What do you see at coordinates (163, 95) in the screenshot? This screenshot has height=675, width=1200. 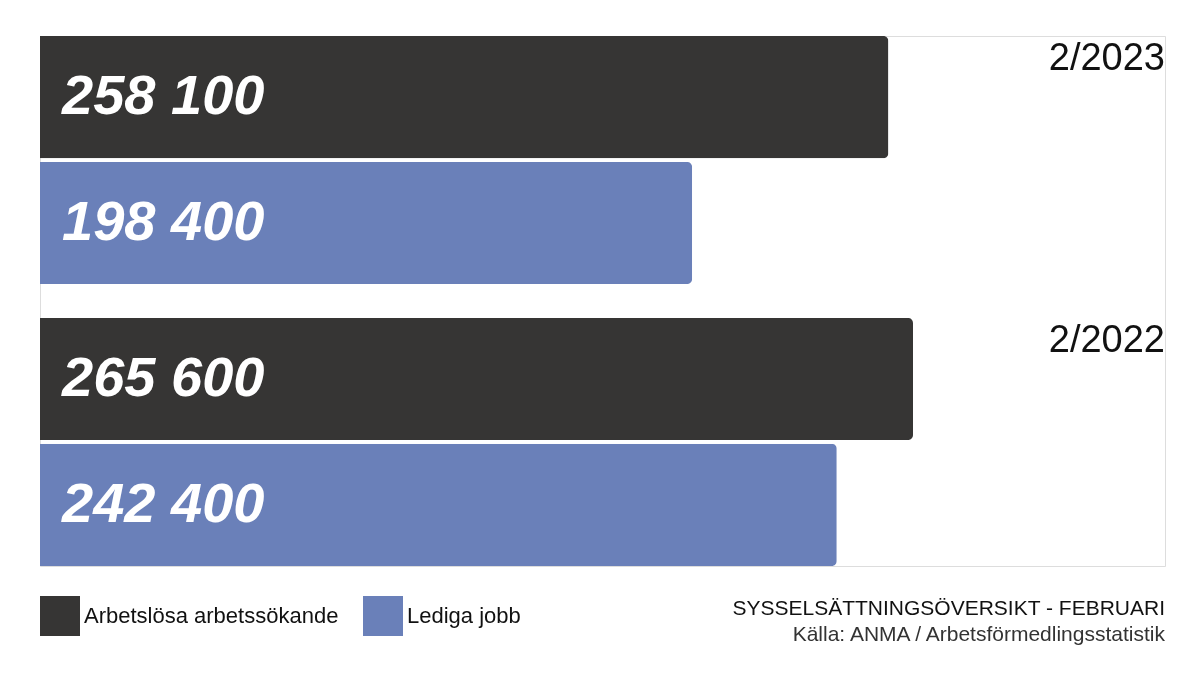 I see `data-label: 258 100` at bounding box center [163, 95].